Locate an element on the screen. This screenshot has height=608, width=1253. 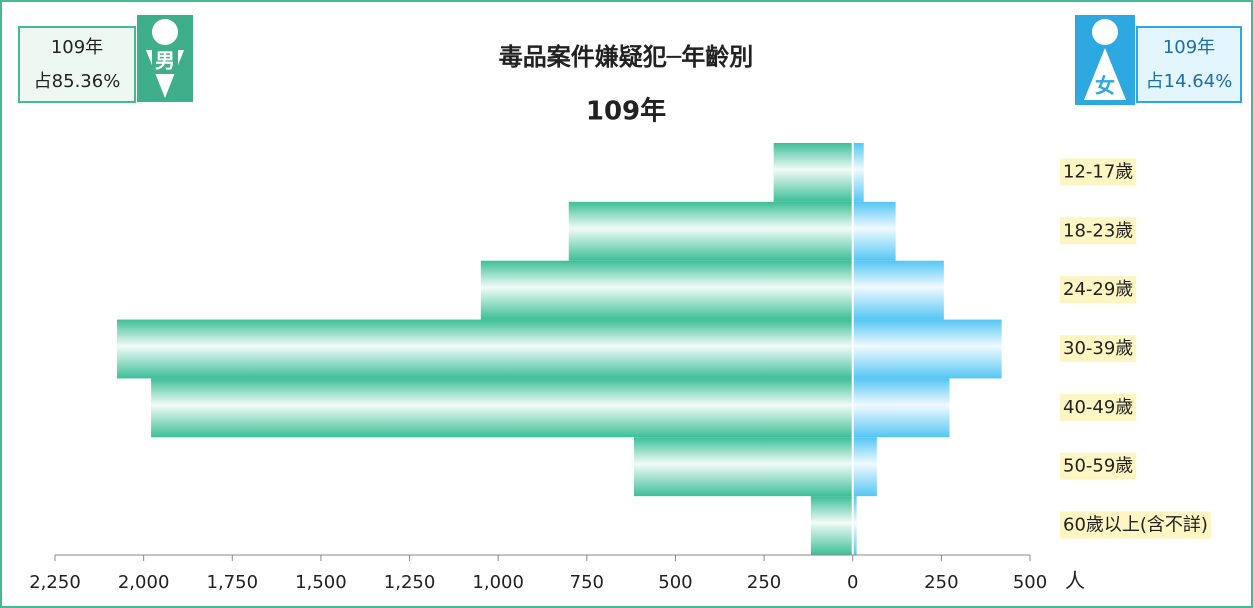
x-tick-label: 750 is located at coordinates (587, 582).